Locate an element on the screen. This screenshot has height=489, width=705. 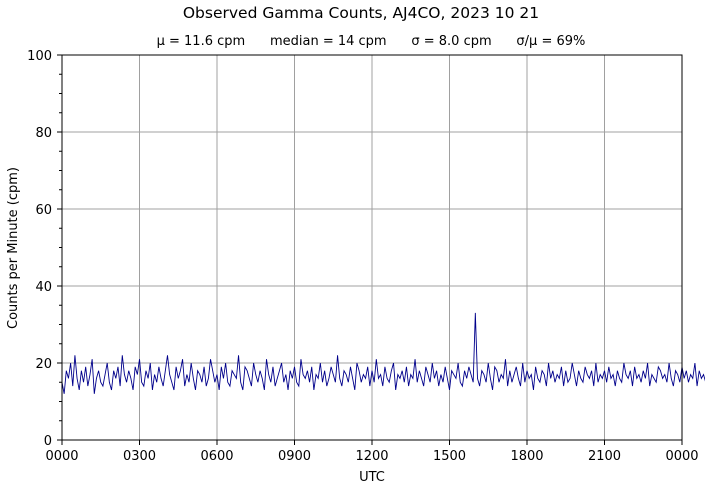
x-tick-label: 0300 is located at coordinates (139, 456).